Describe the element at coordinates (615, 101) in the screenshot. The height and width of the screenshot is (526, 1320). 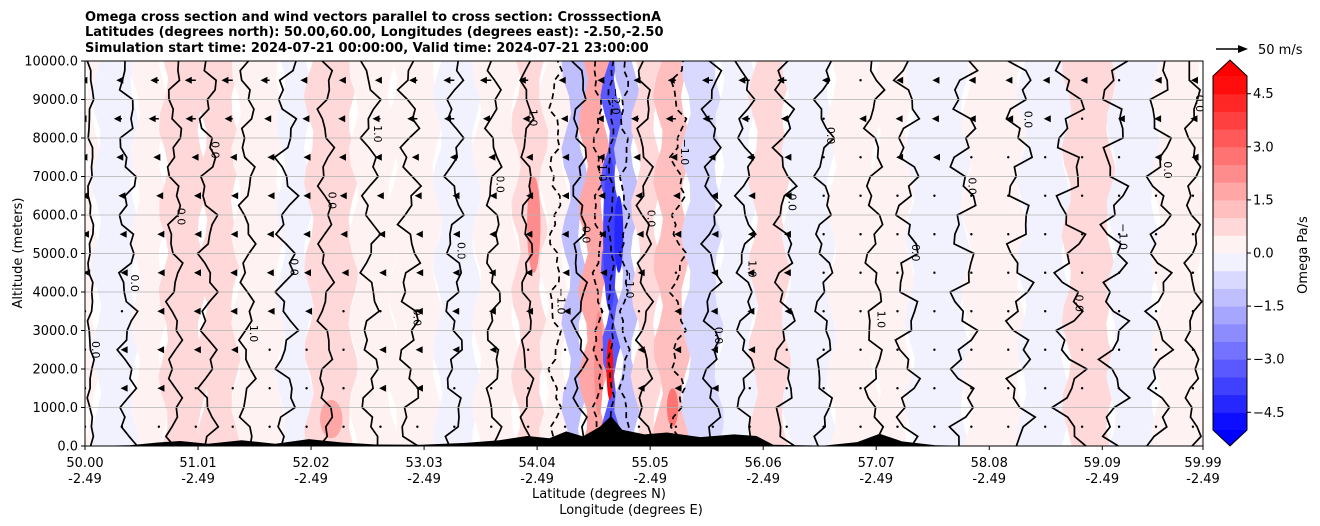
I see `contour-label: −2.0` at that location.